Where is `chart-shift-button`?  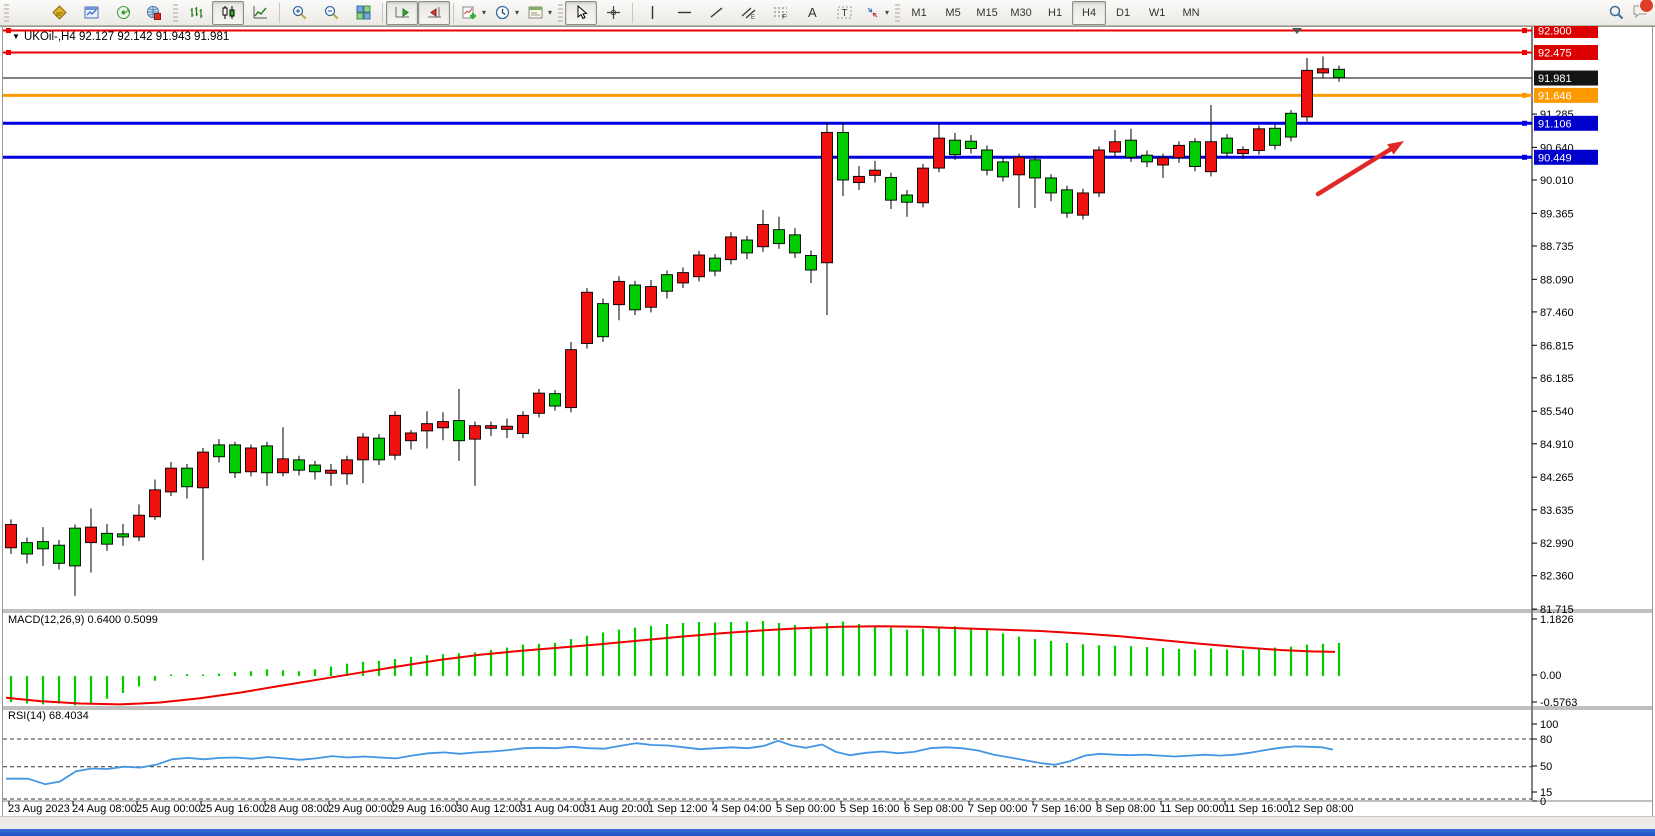
chart-shift-button is located at coordinates (434, 12).